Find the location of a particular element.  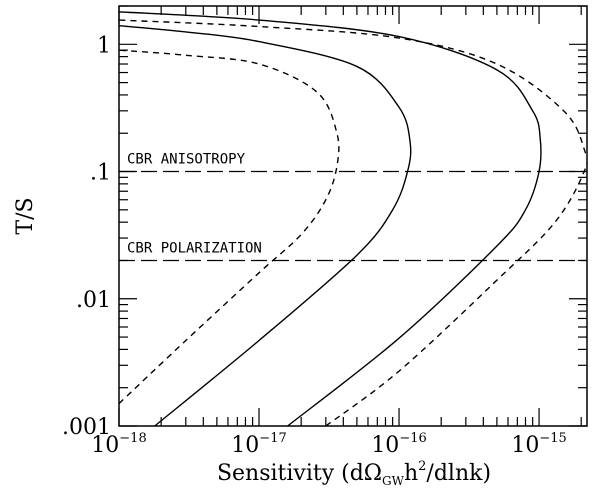

x-axis-title-sup: 2 is located at coordinates (422, 466).